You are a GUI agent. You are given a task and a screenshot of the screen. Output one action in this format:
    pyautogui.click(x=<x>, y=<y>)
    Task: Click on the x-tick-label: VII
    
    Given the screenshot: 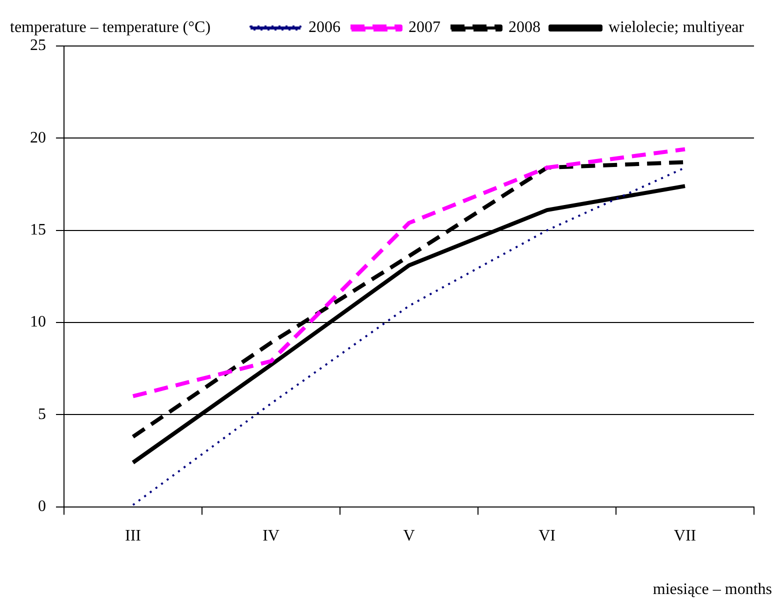 What is the action you would take?
    pyautogui.click(x=685, y=536)
    